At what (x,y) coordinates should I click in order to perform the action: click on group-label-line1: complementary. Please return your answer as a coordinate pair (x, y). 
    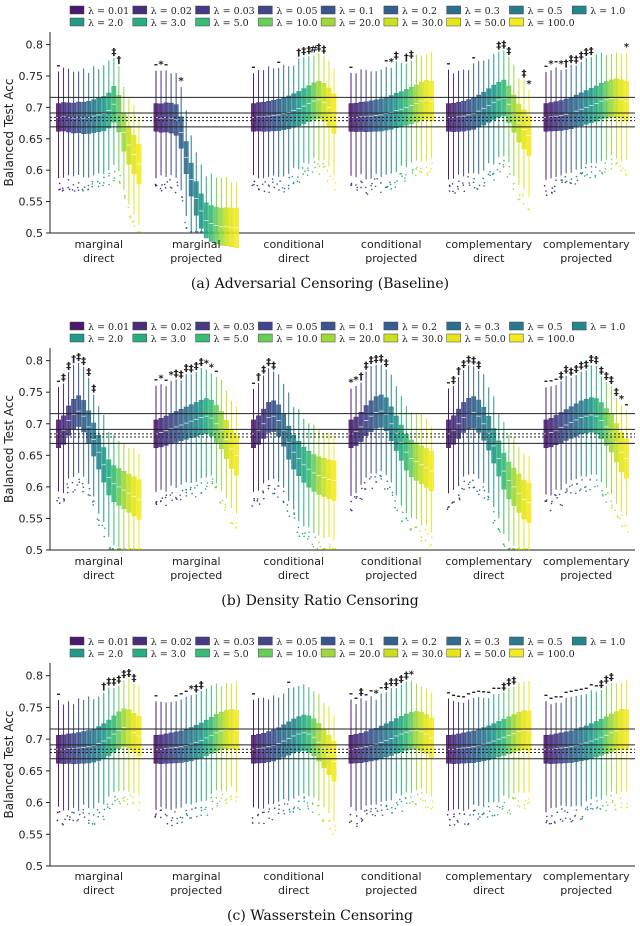
    Looking at the image, I should click on (488, 561).